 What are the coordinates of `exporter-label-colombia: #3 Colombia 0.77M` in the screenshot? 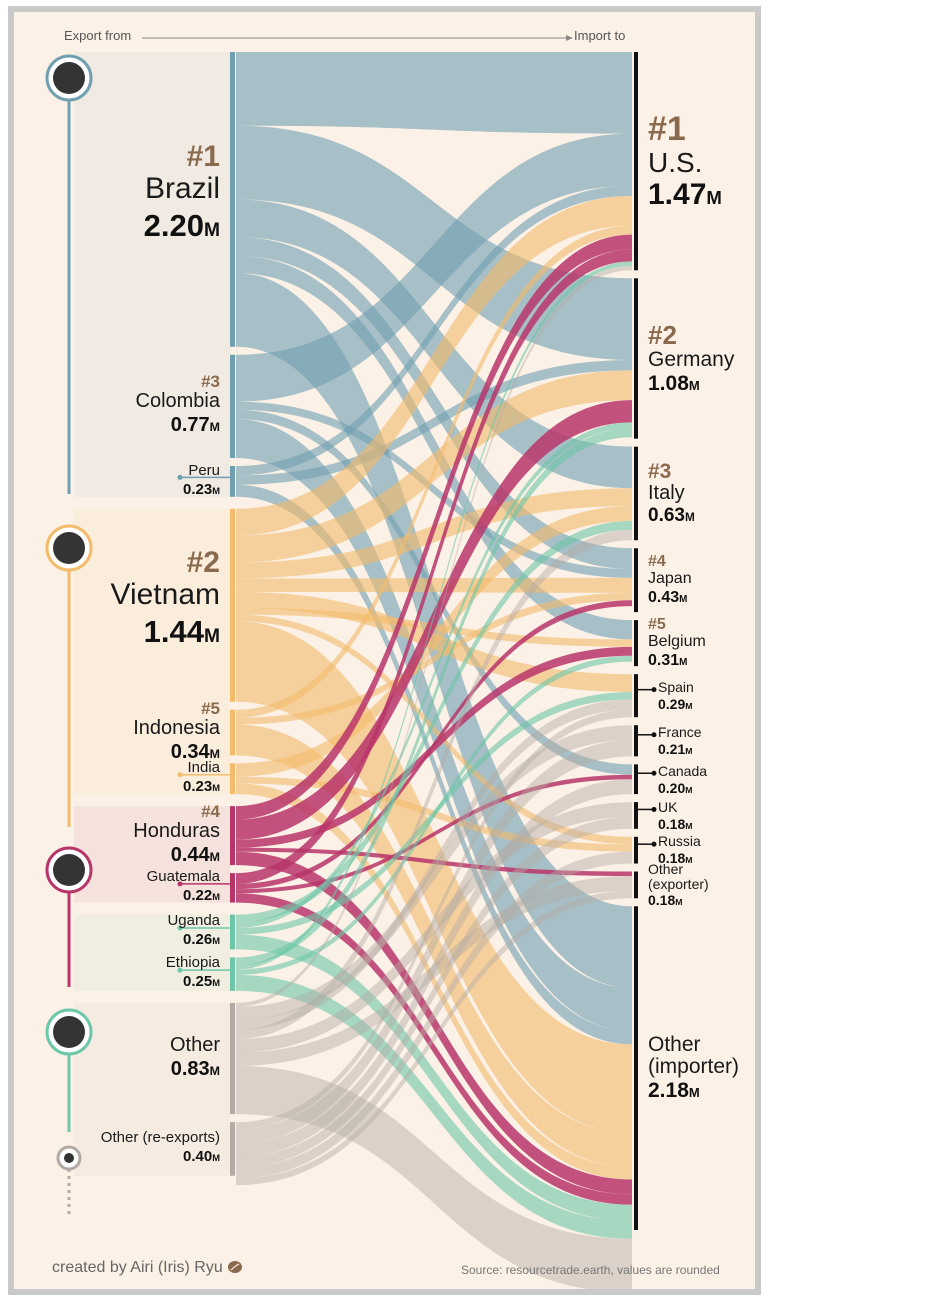 It's located at (177, 404).